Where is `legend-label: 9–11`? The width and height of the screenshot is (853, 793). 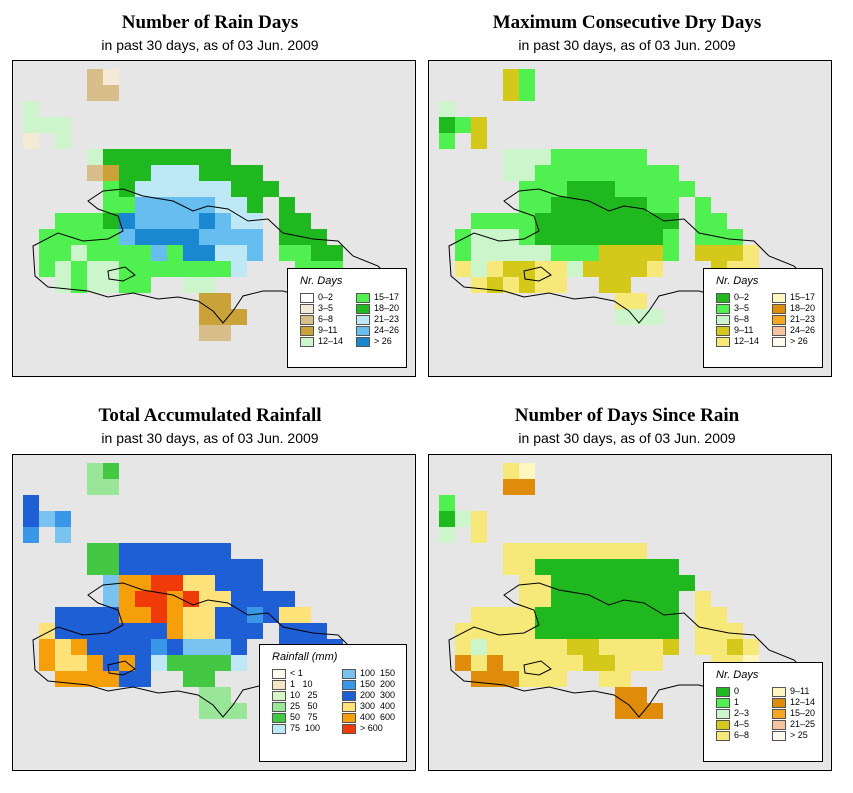
legend-label: 9–11 is located at coordinates (328, 330).